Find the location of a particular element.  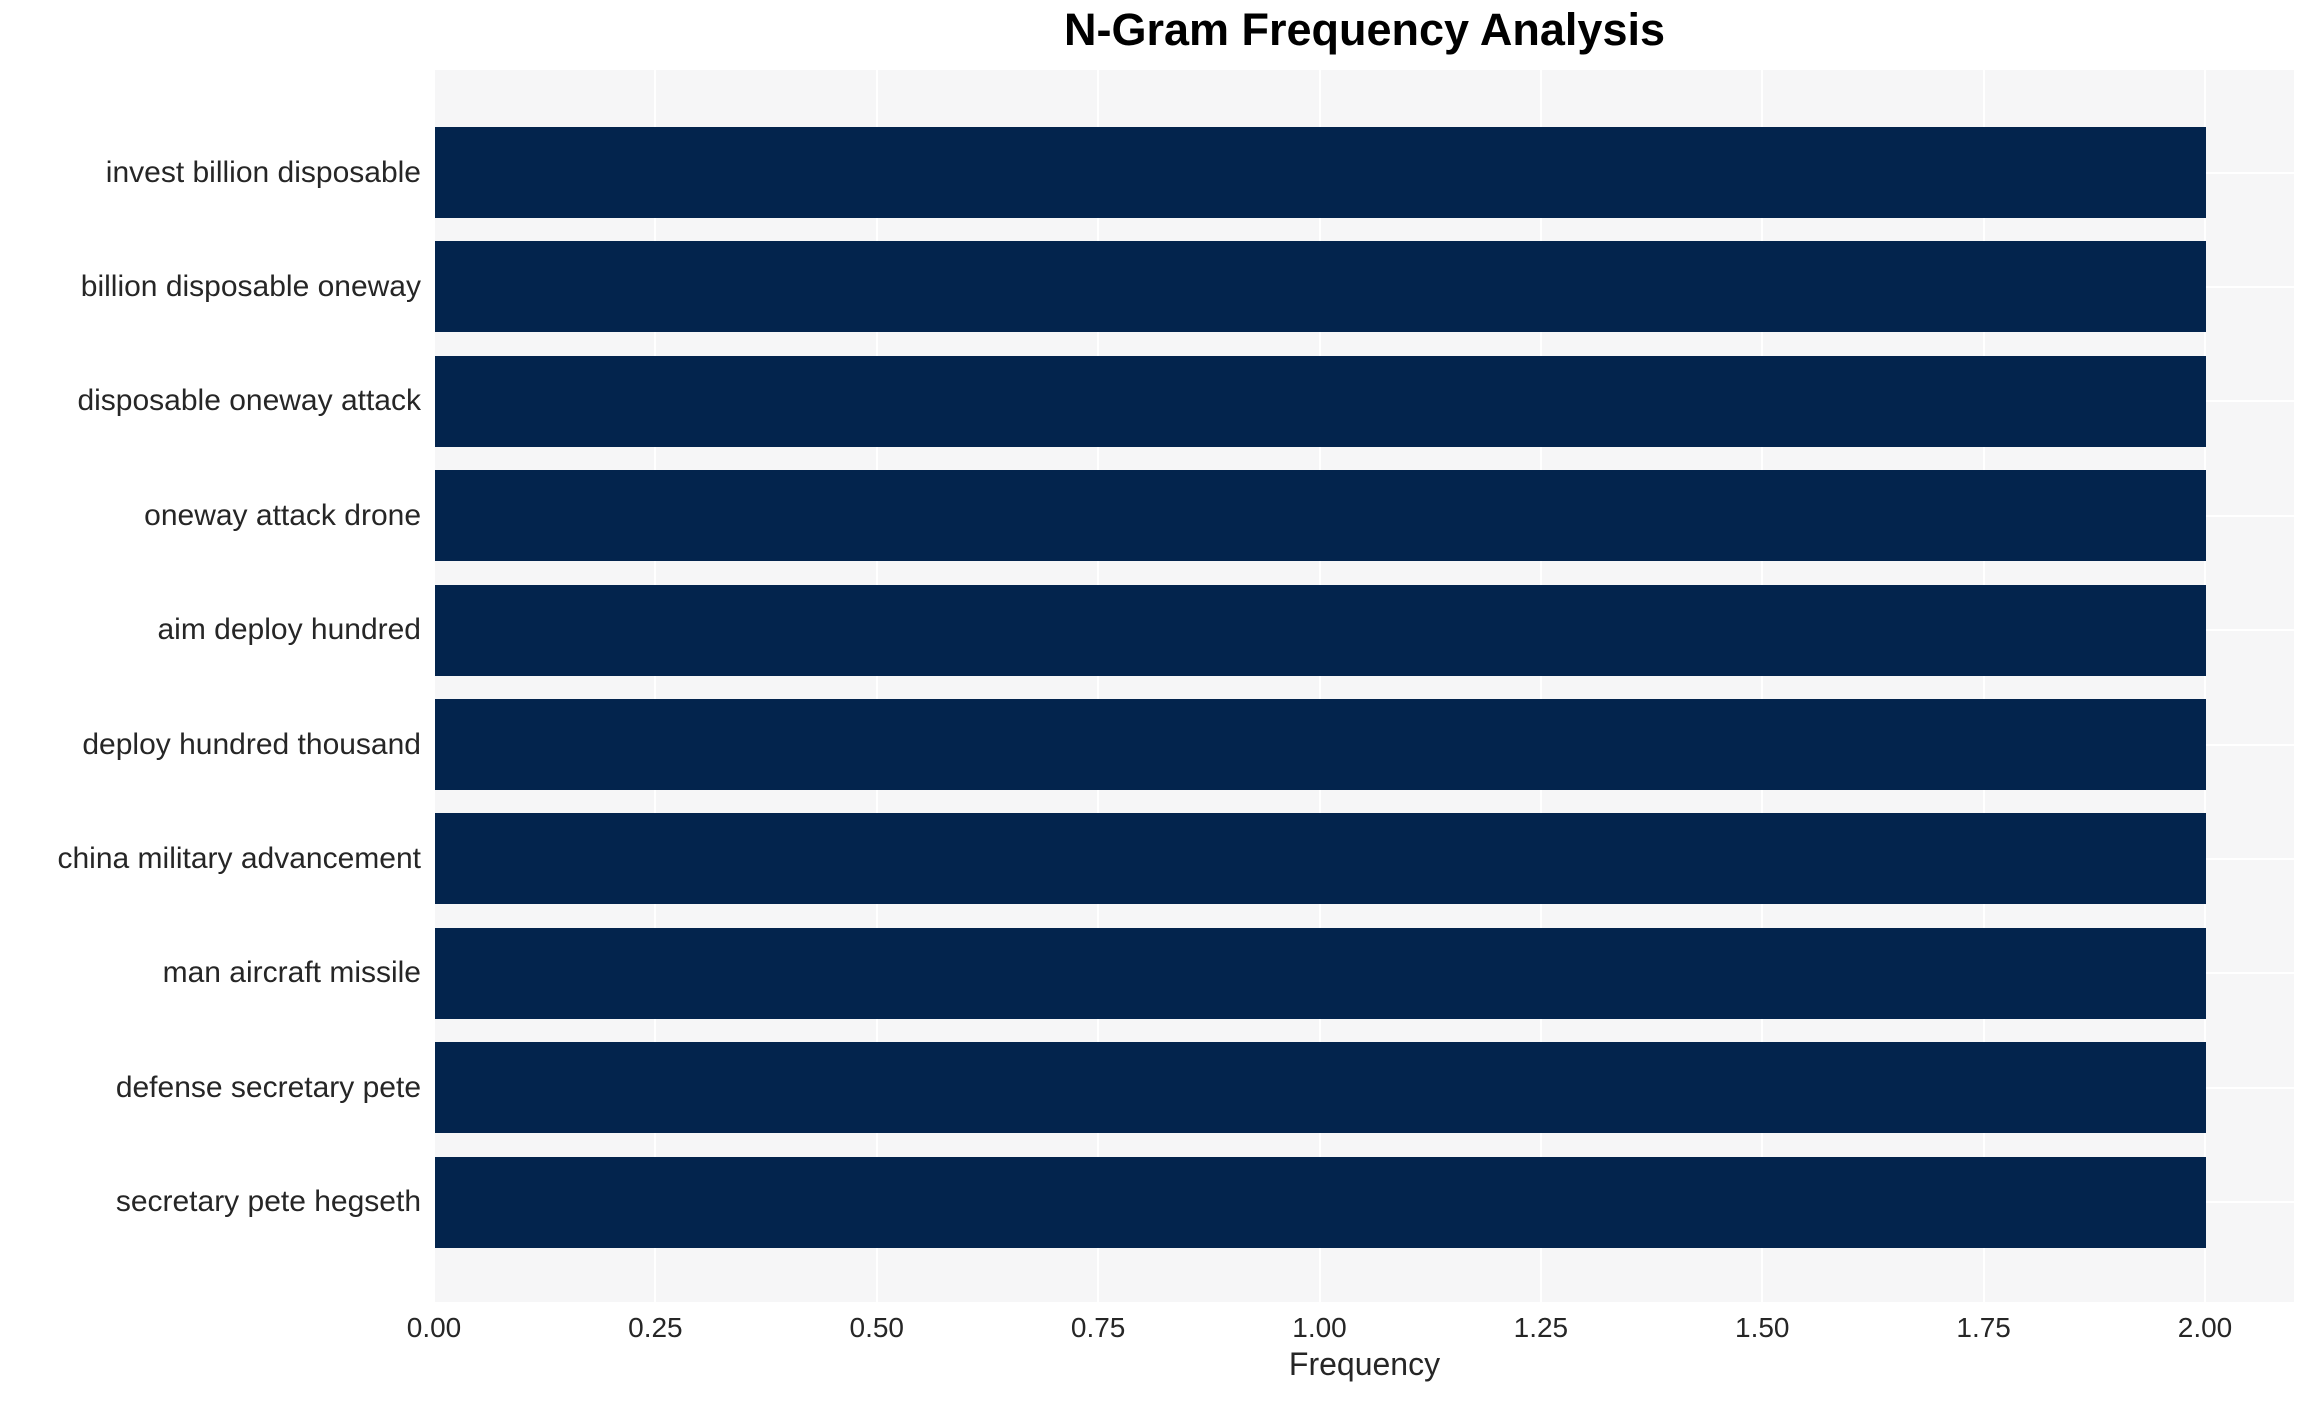

x-tick-label: 0.50 is located at coordinates (877, 1327).